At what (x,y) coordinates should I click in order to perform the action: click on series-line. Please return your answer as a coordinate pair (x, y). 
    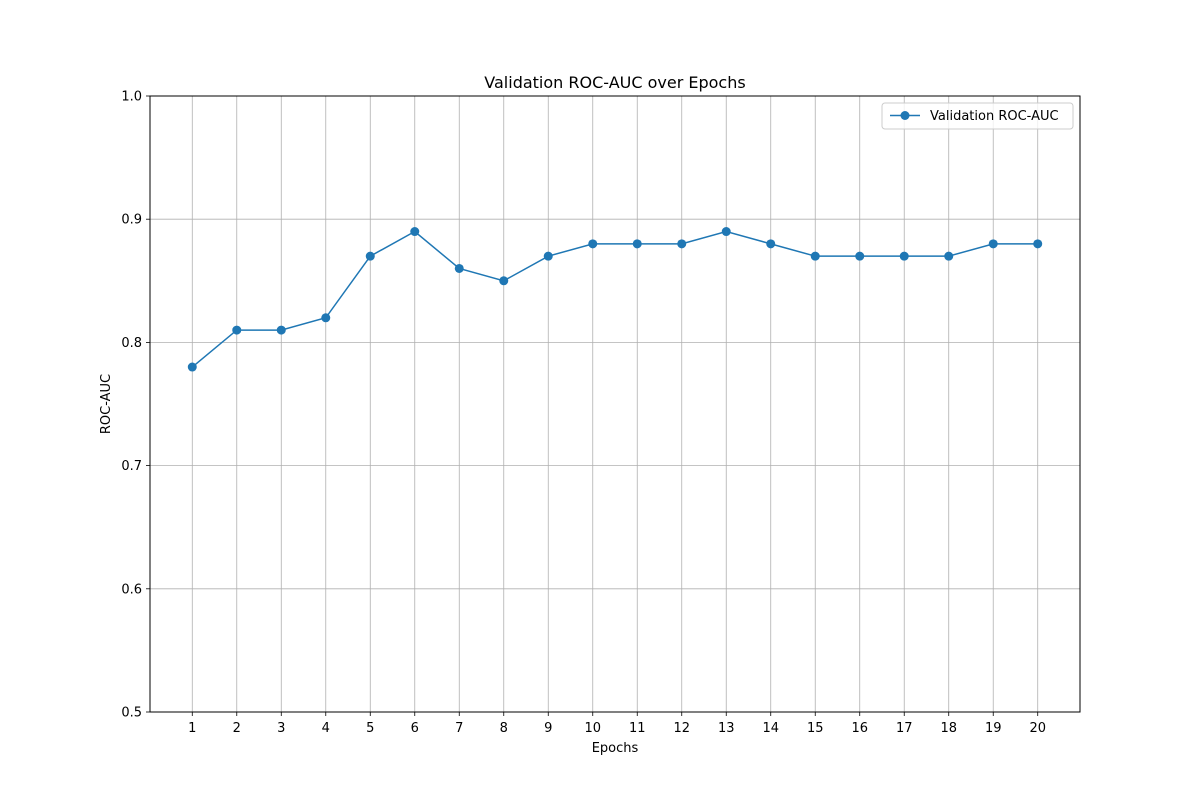
    Looking at the image, I should click on (614, 299).